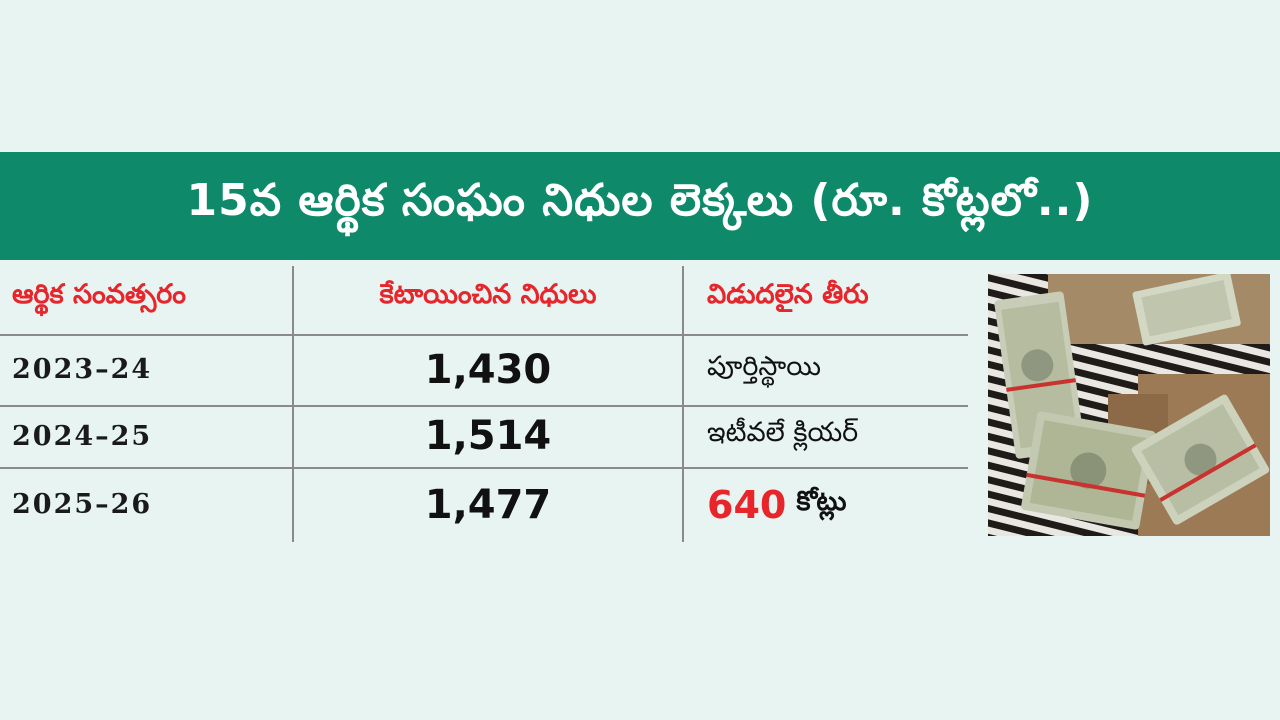 Image resolution: width=1280 pixels, height=720 pixels. I want to click on status-cell: పూర్తిస్థాయి, so click(764, 366).